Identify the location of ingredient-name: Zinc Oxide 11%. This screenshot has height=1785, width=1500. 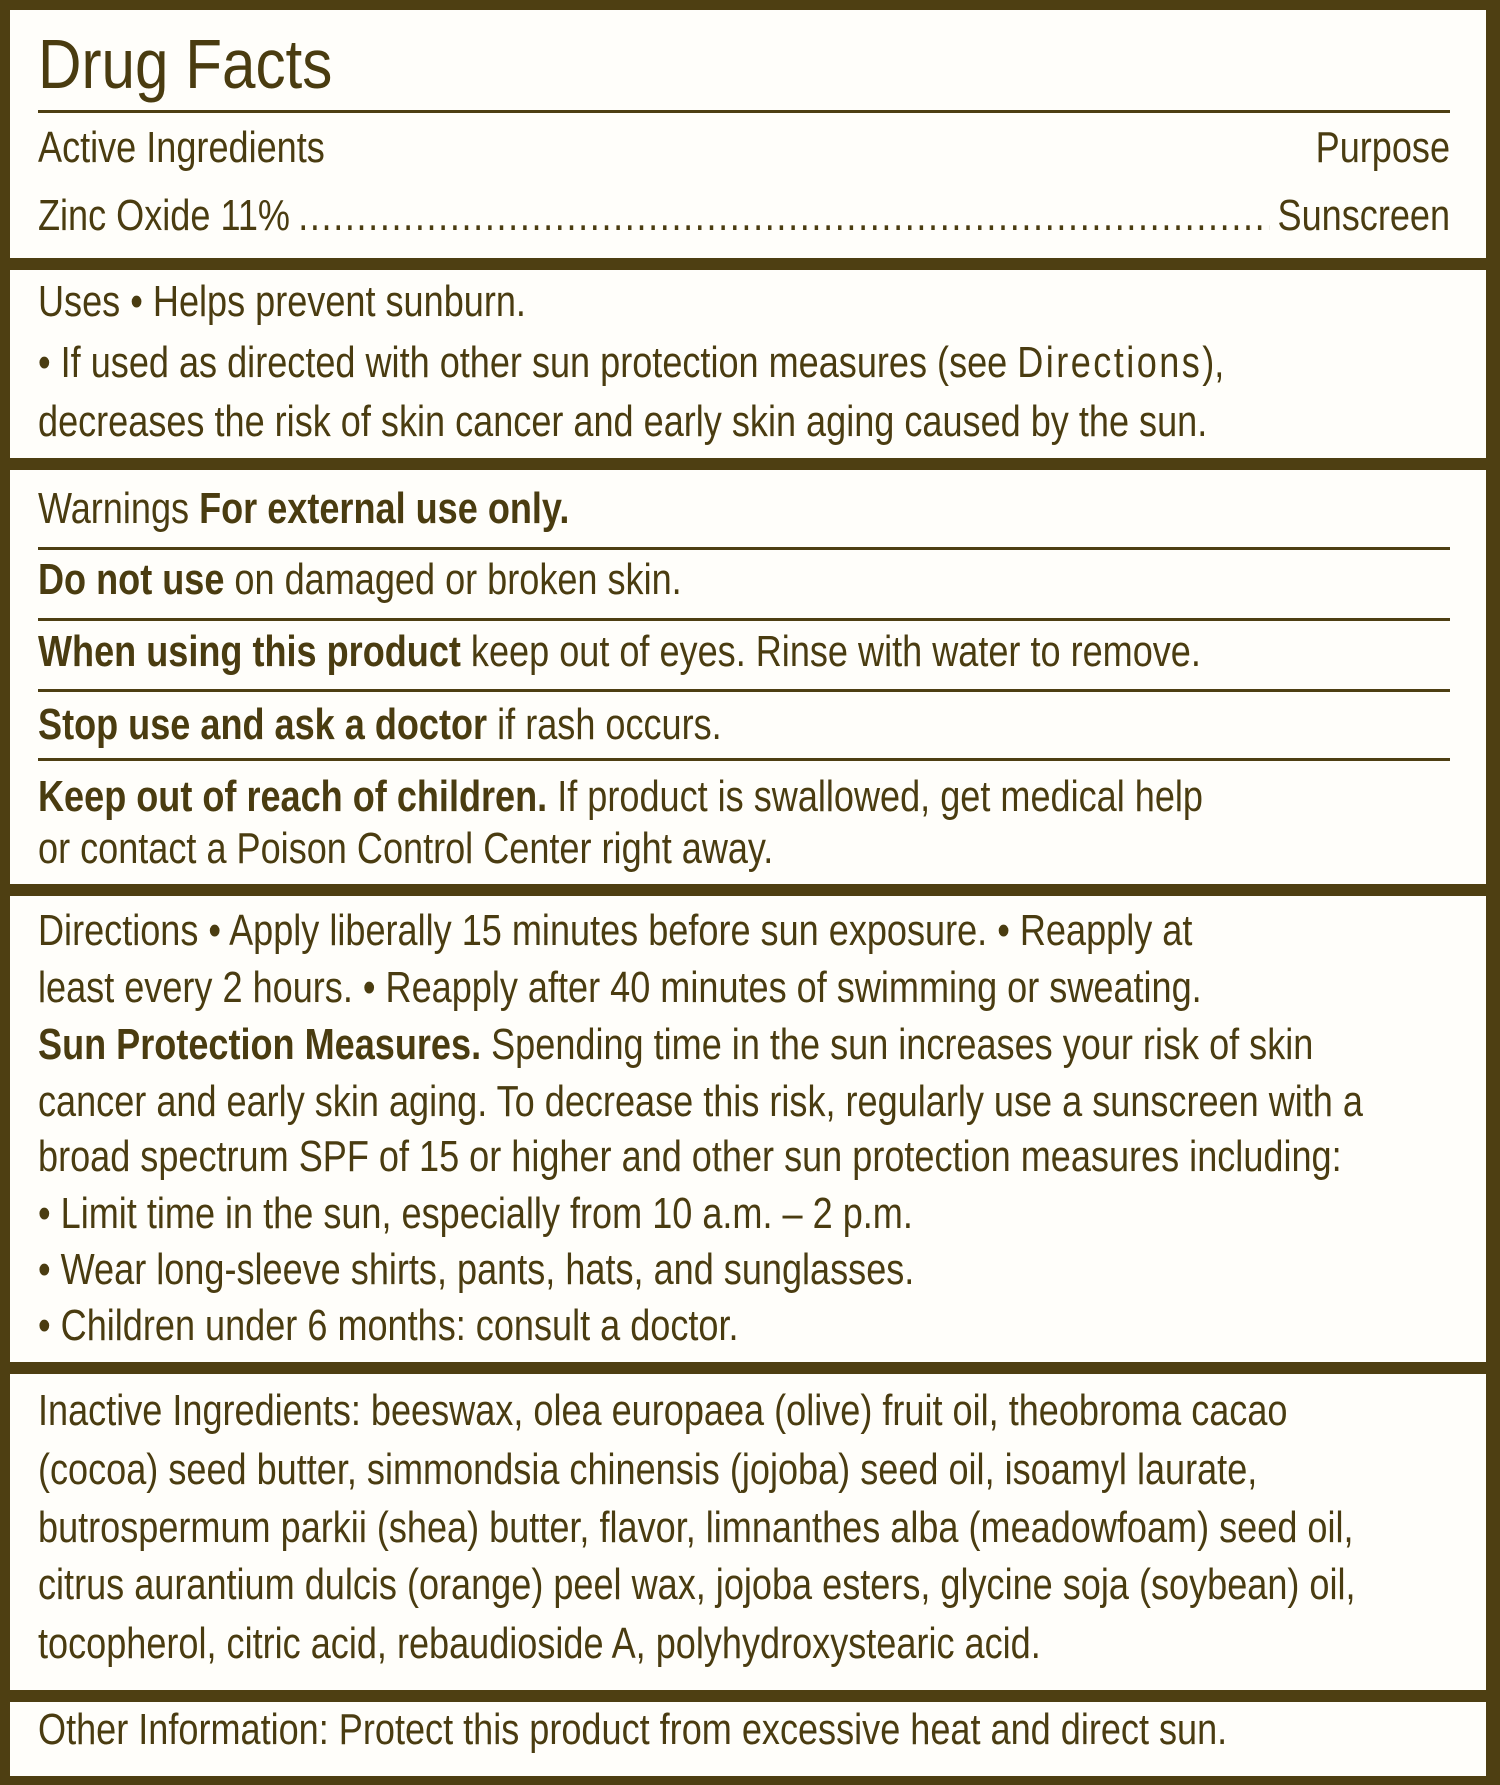
(164, 215).